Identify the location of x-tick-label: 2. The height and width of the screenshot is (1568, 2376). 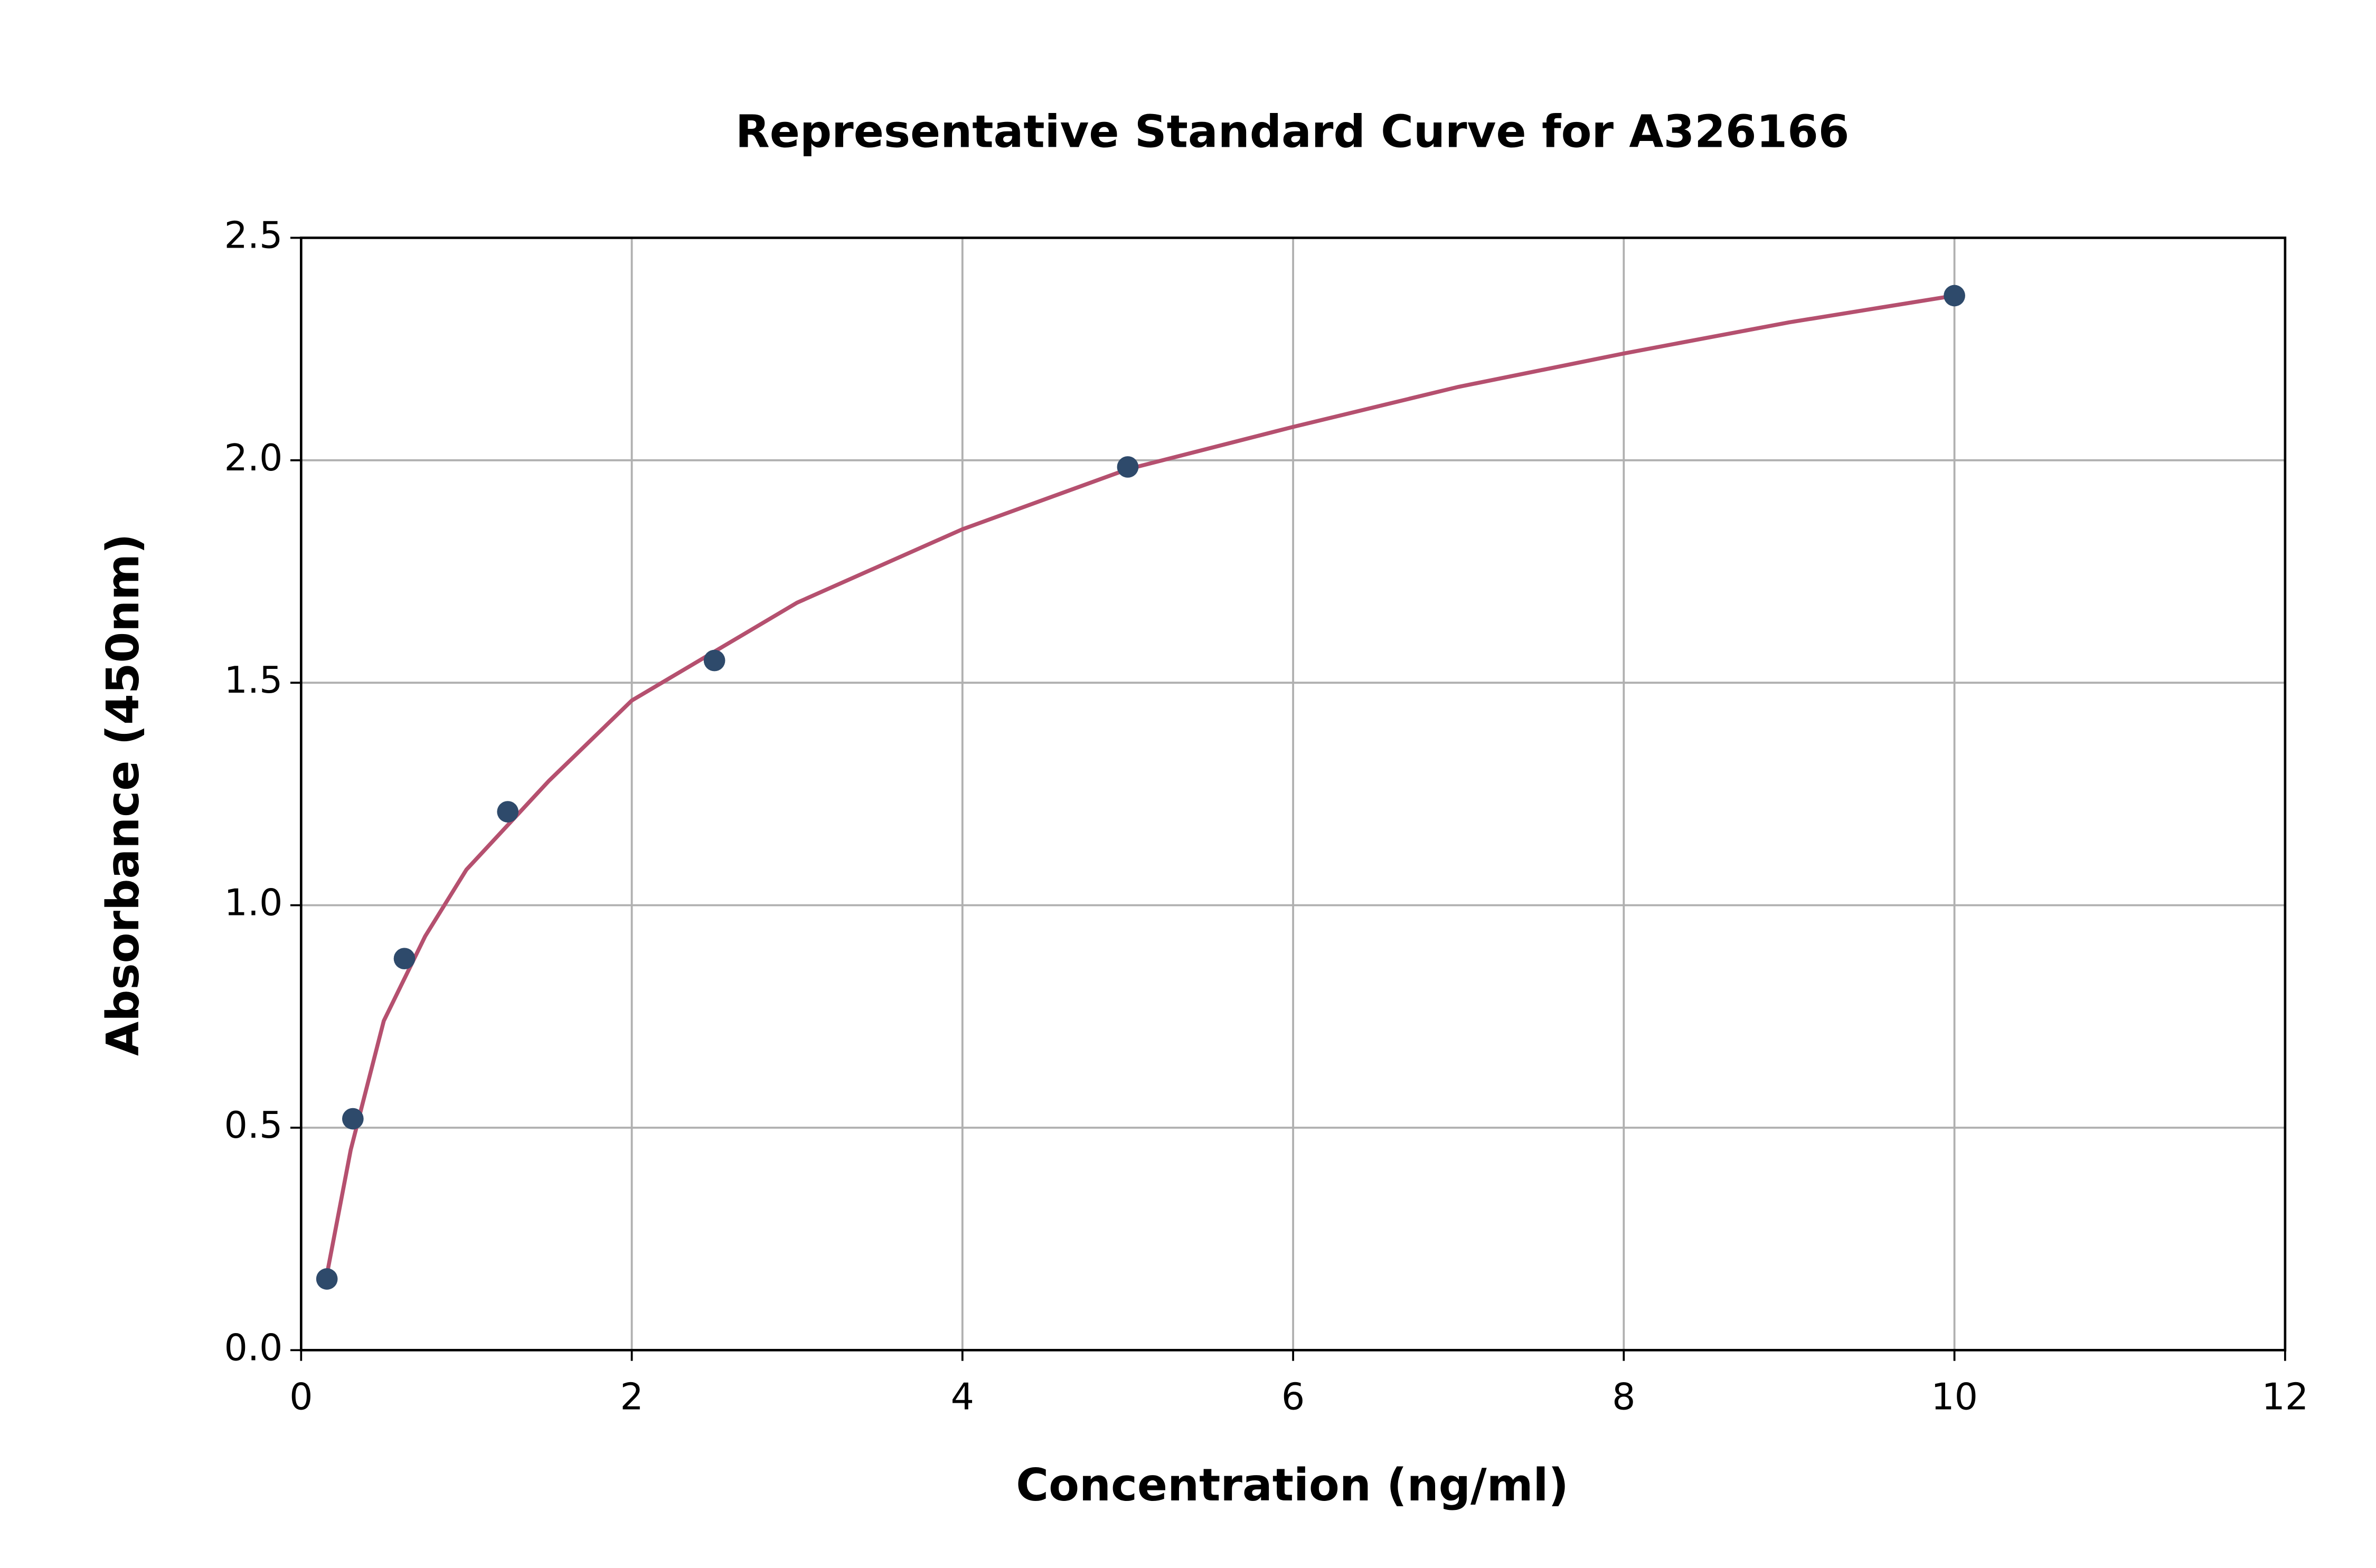
(631, 1396).